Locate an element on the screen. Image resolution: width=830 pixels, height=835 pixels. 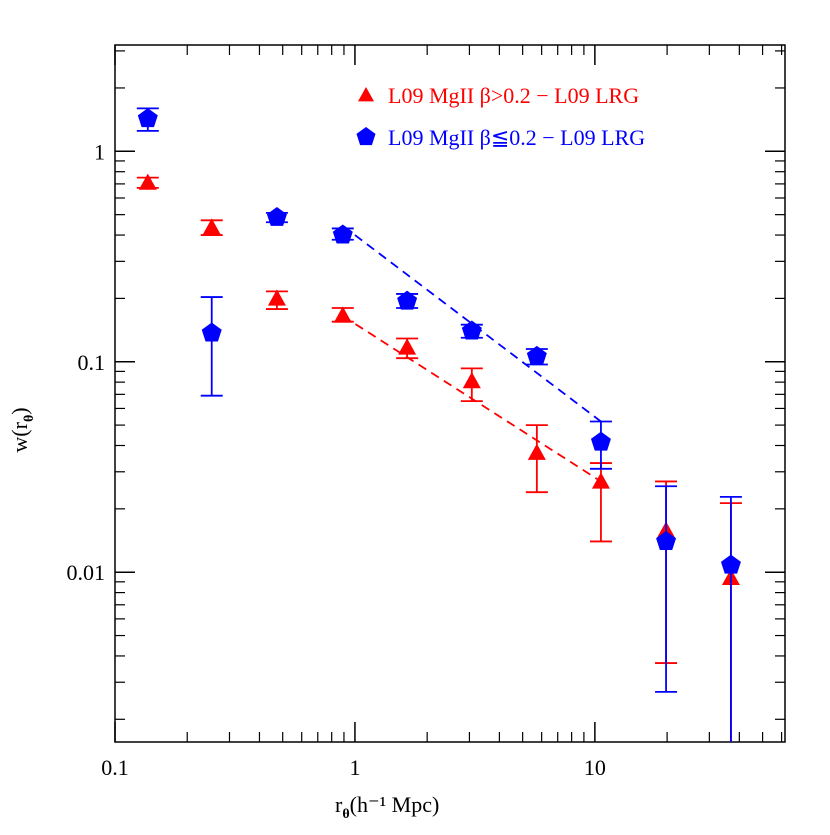
y-tick-label: 1 is located at coordinates (99, 151).